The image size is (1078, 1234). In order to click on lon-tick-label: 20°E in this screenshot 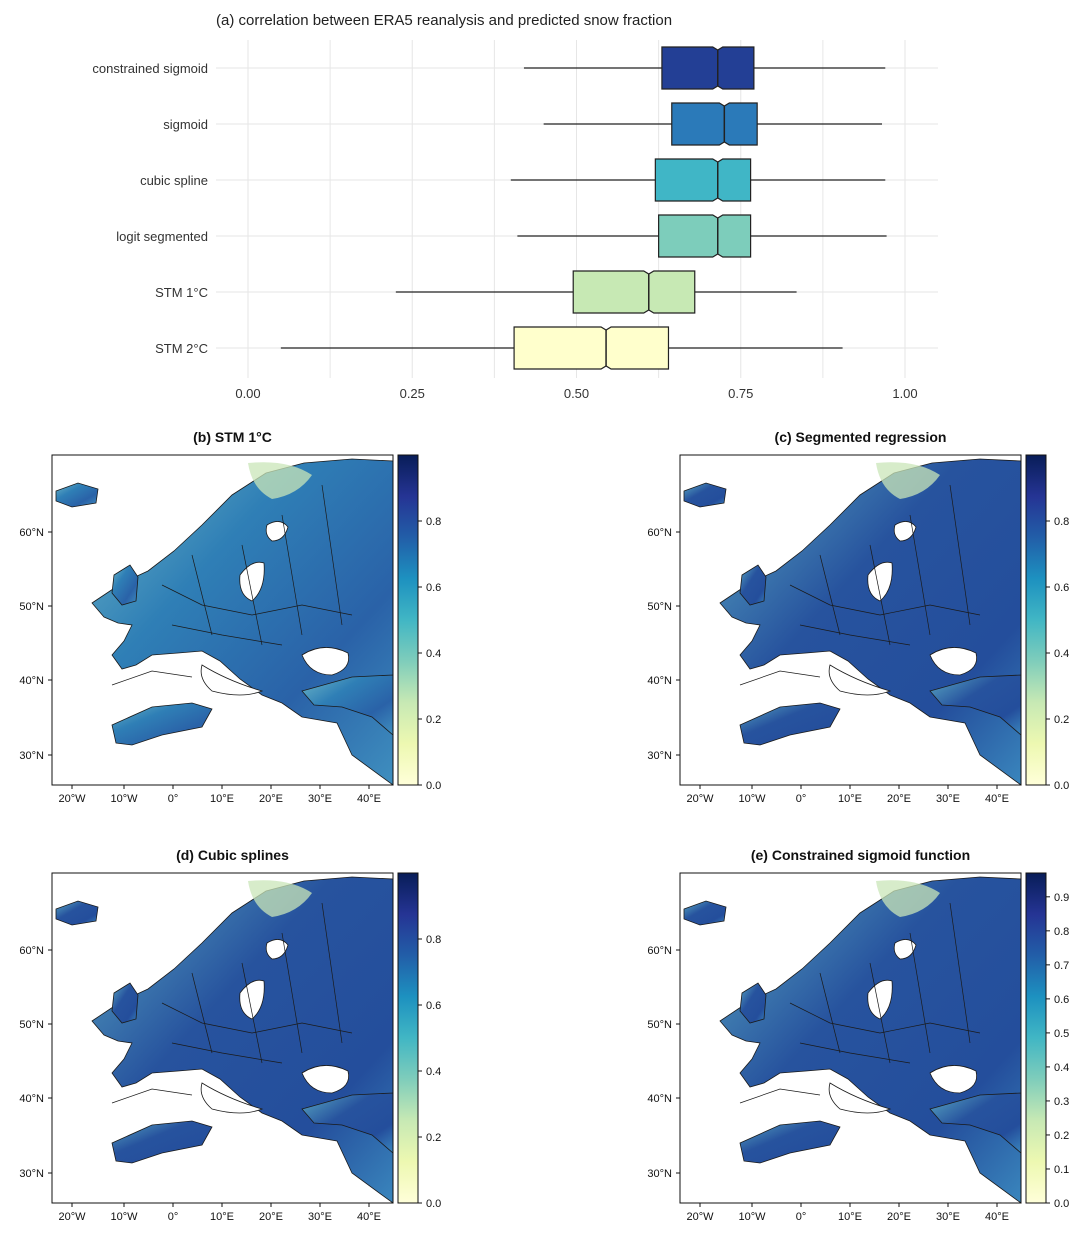, I will do `click(899, 1217)`.